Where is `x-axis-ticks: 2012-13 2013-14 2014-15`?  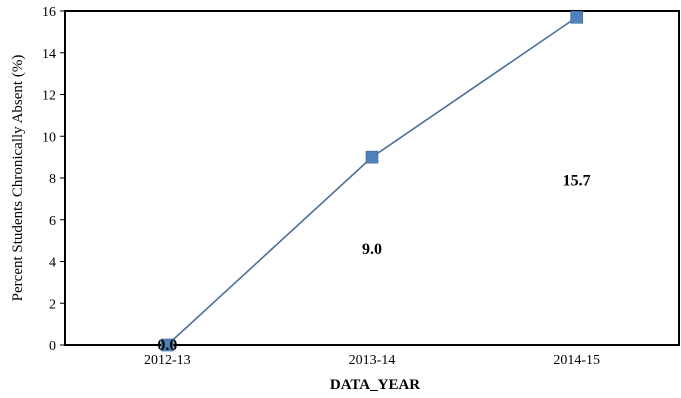 x-axis-ticks: 2012-13 2013-14 2014-15 is located at coordinates (372, 360).